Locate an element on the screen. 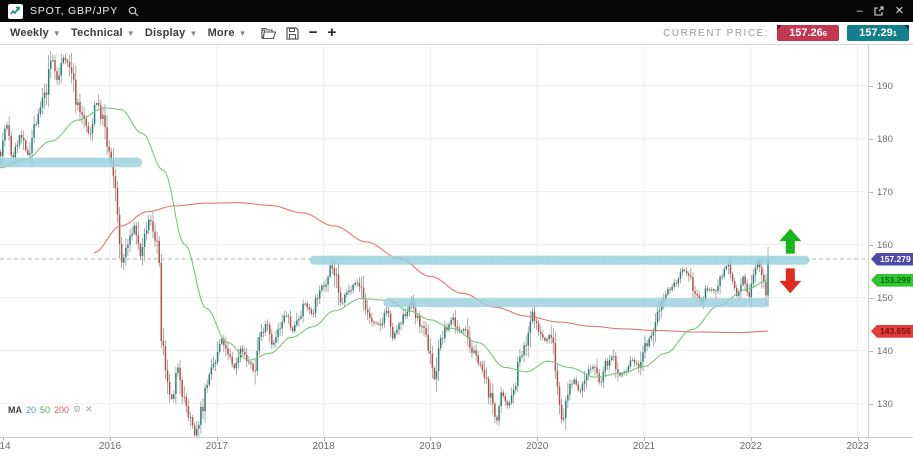 This screenshot has width=913, height=460. y-axis-label: 170 is located at coordinates (885, 192).